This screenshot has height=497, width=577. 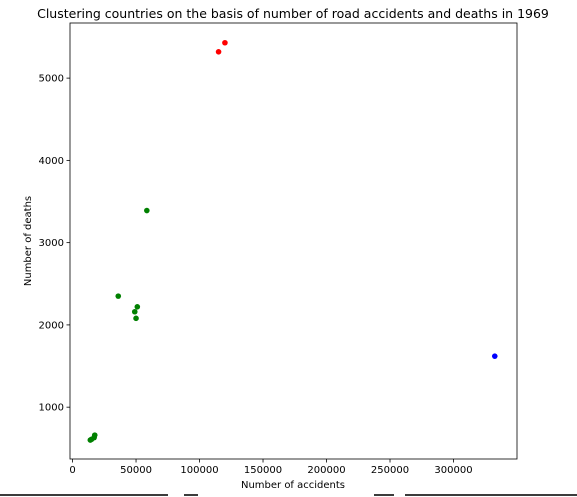 I want to click on x-tick-label: 250000, so click(x=390, y=470).